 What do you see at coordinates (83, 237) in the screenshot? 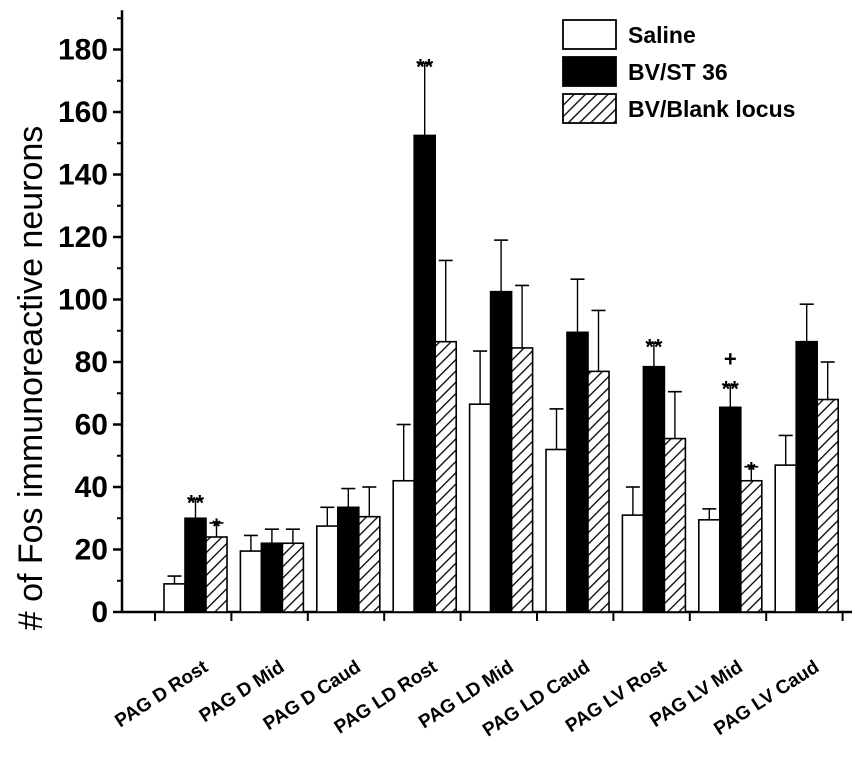
I see `y-tick-label: 120` at bounding box center [83, 237].